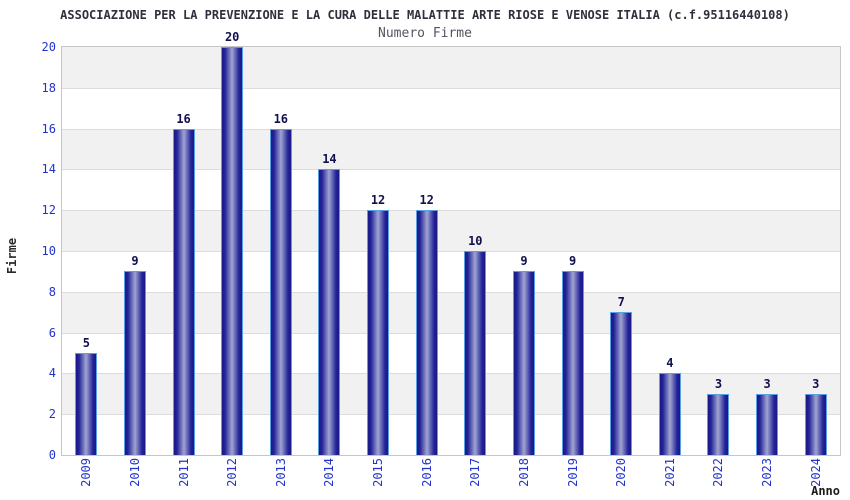 This screenshot has height=500, width=850. What do you see at coordinates (425, 33) in the screenshot?
I see `chart-subtitle: Numero Firme` at bounding box center [425, 33].